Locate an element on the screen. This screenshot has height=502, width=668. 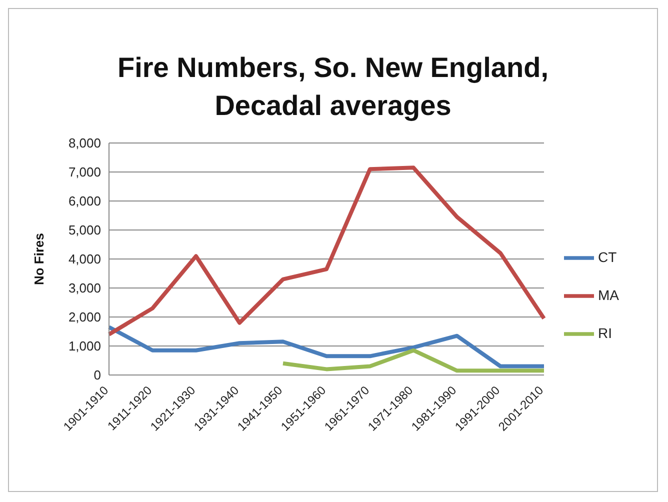
y-tick-label: 4,000 is located at coordinates (84, 259).